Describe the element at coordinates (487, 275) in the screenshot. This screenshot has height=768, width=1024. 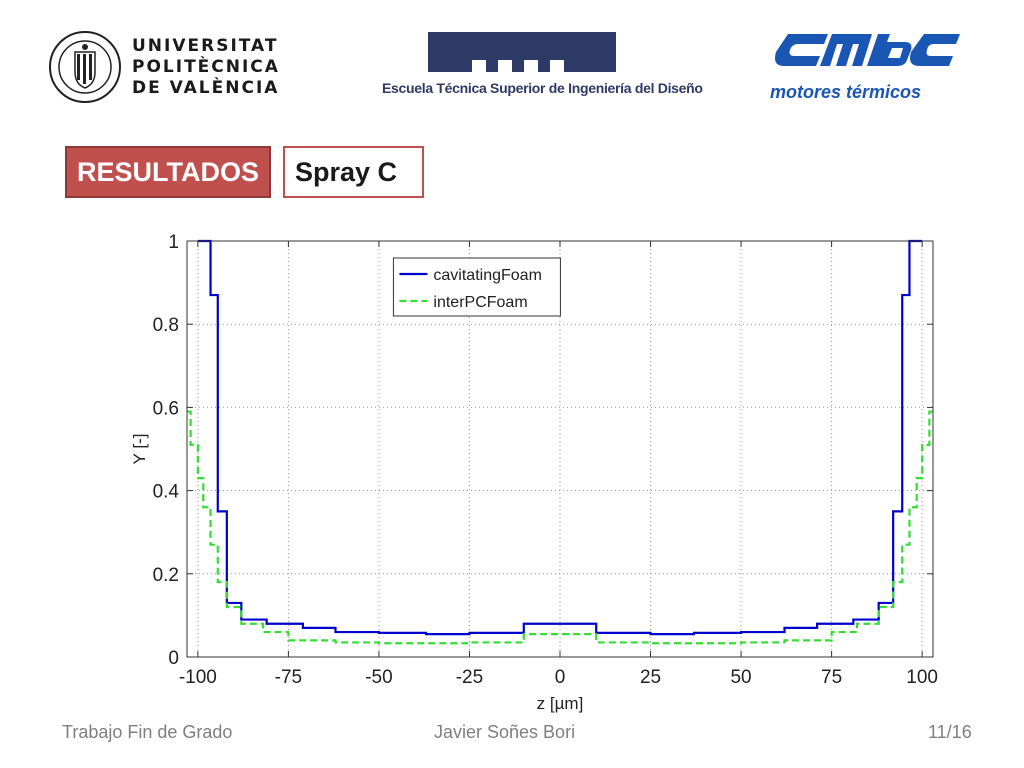
I see `legend-label-cavitatingFoam: cavitatingFoam` at that location.